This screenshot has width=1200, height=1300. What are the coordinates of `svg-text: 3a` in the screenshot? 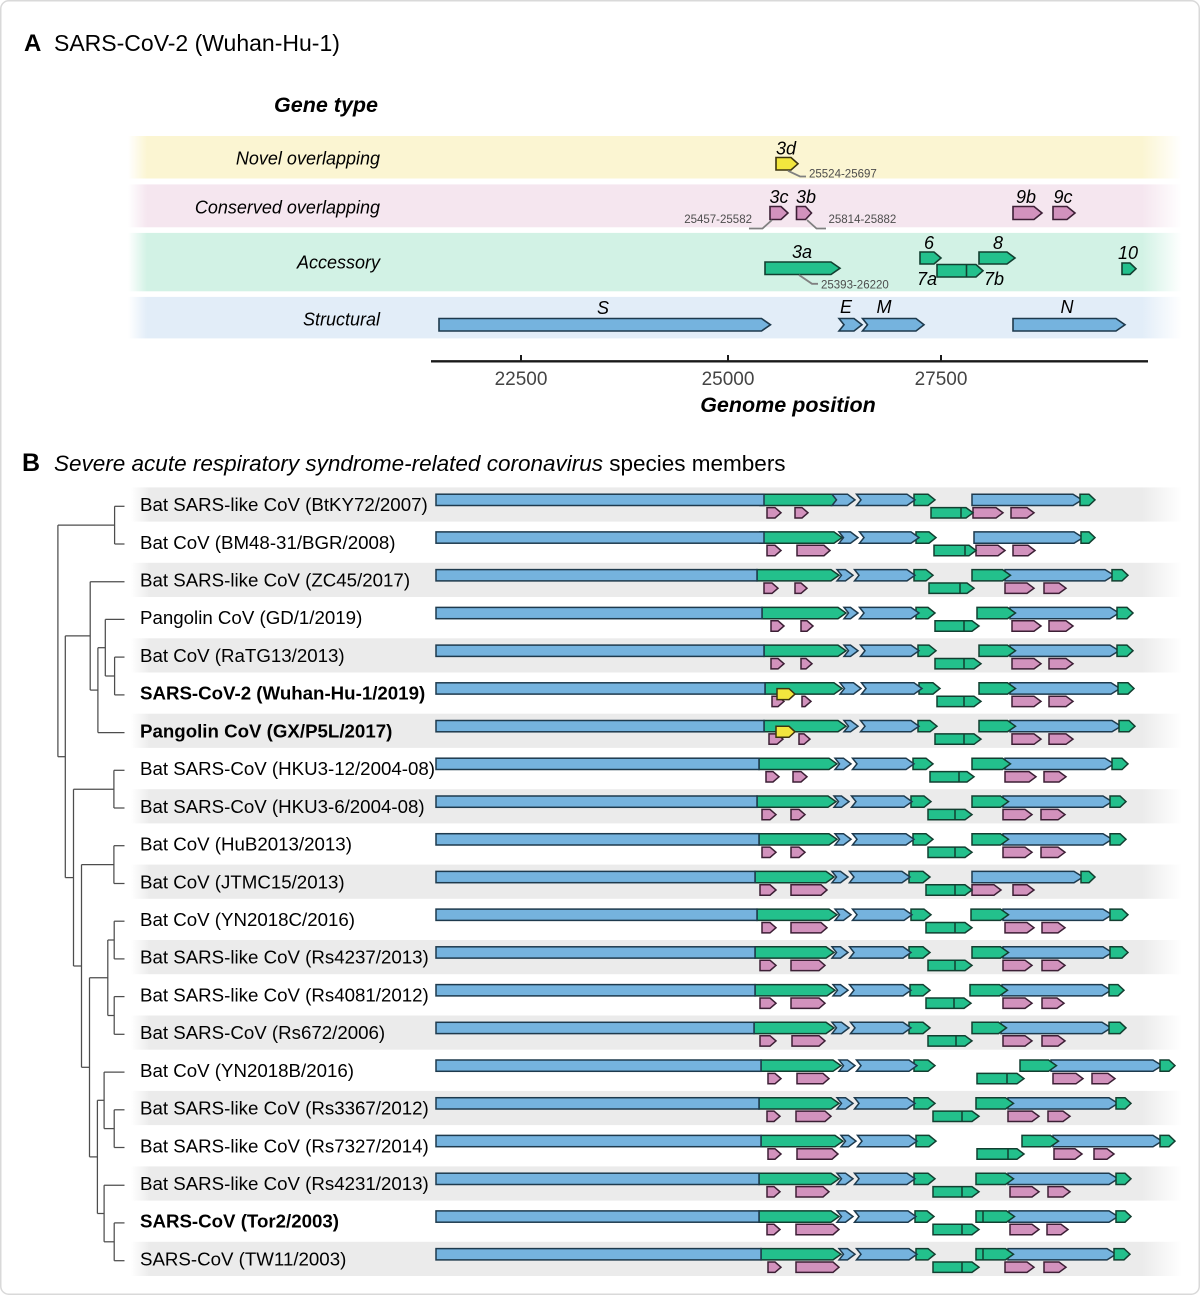 It's located at (802, 252).